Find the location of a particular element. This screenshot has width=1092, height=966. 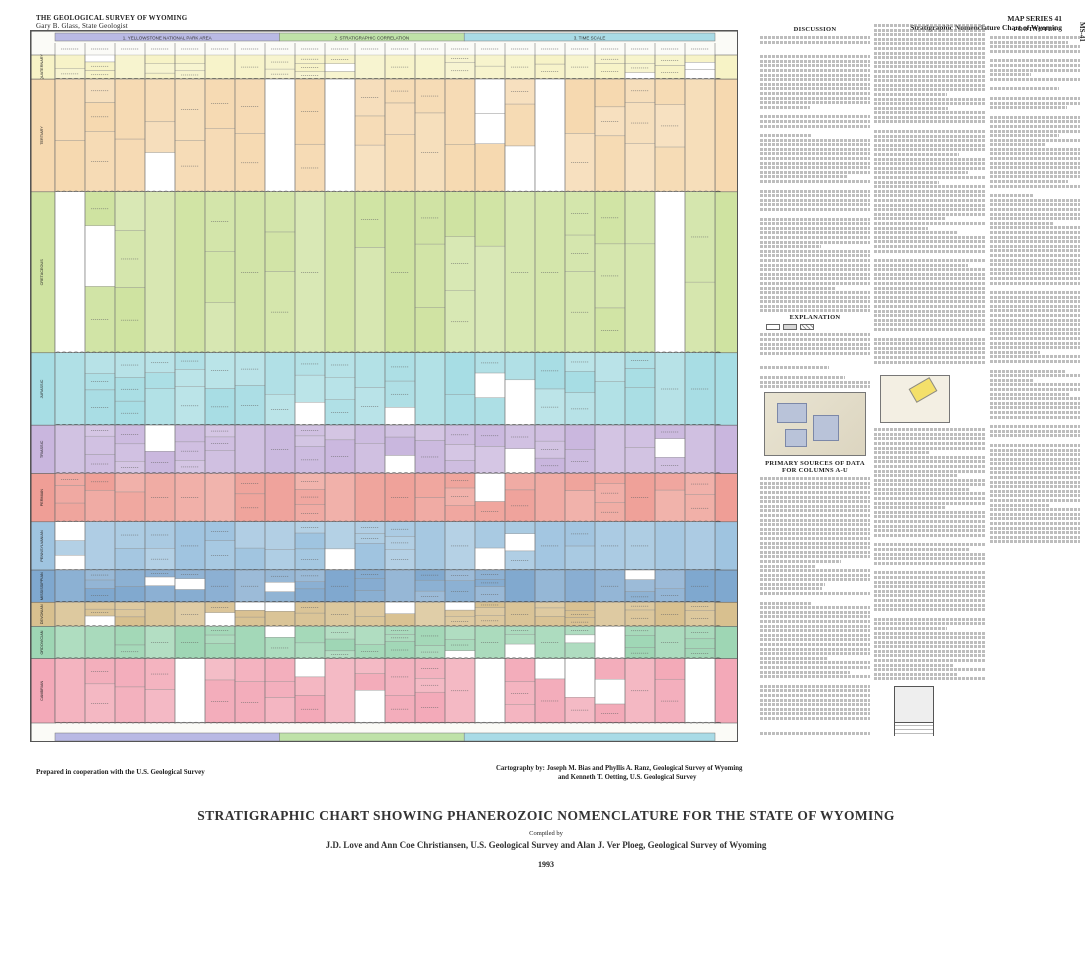

state-geologist: Gary B. Glass, State Geologist is located at coordinates (82, 26).